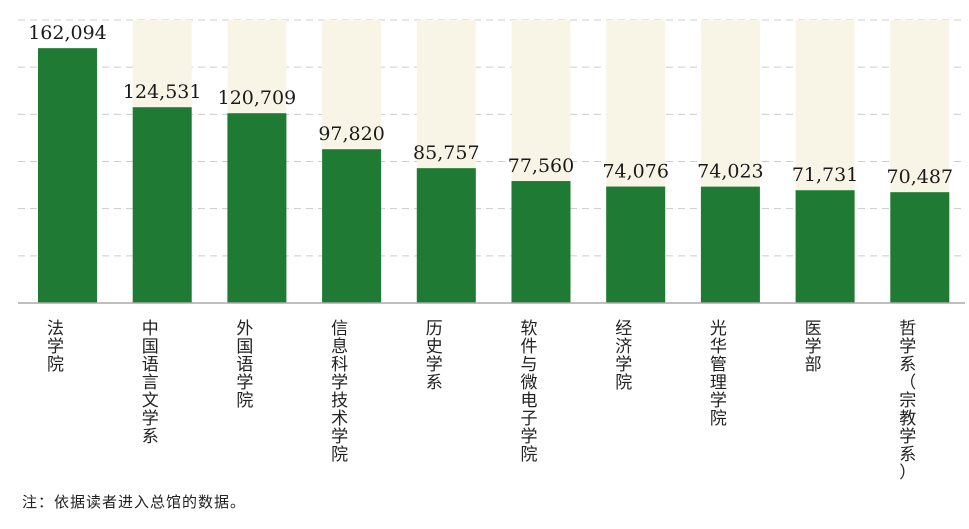 The width and height of the screenshot is (969, 529). Describe the element at coordinates (907, 383) in the screenshot. I see `category-label-char: （` at that location.